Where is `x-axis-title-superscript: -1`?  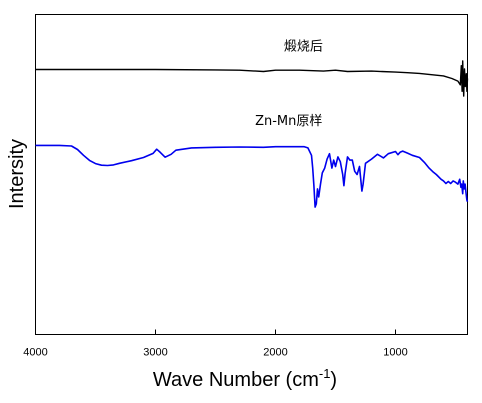
x-axis-title-superscript: -1 is located at coordinates (325, 373).